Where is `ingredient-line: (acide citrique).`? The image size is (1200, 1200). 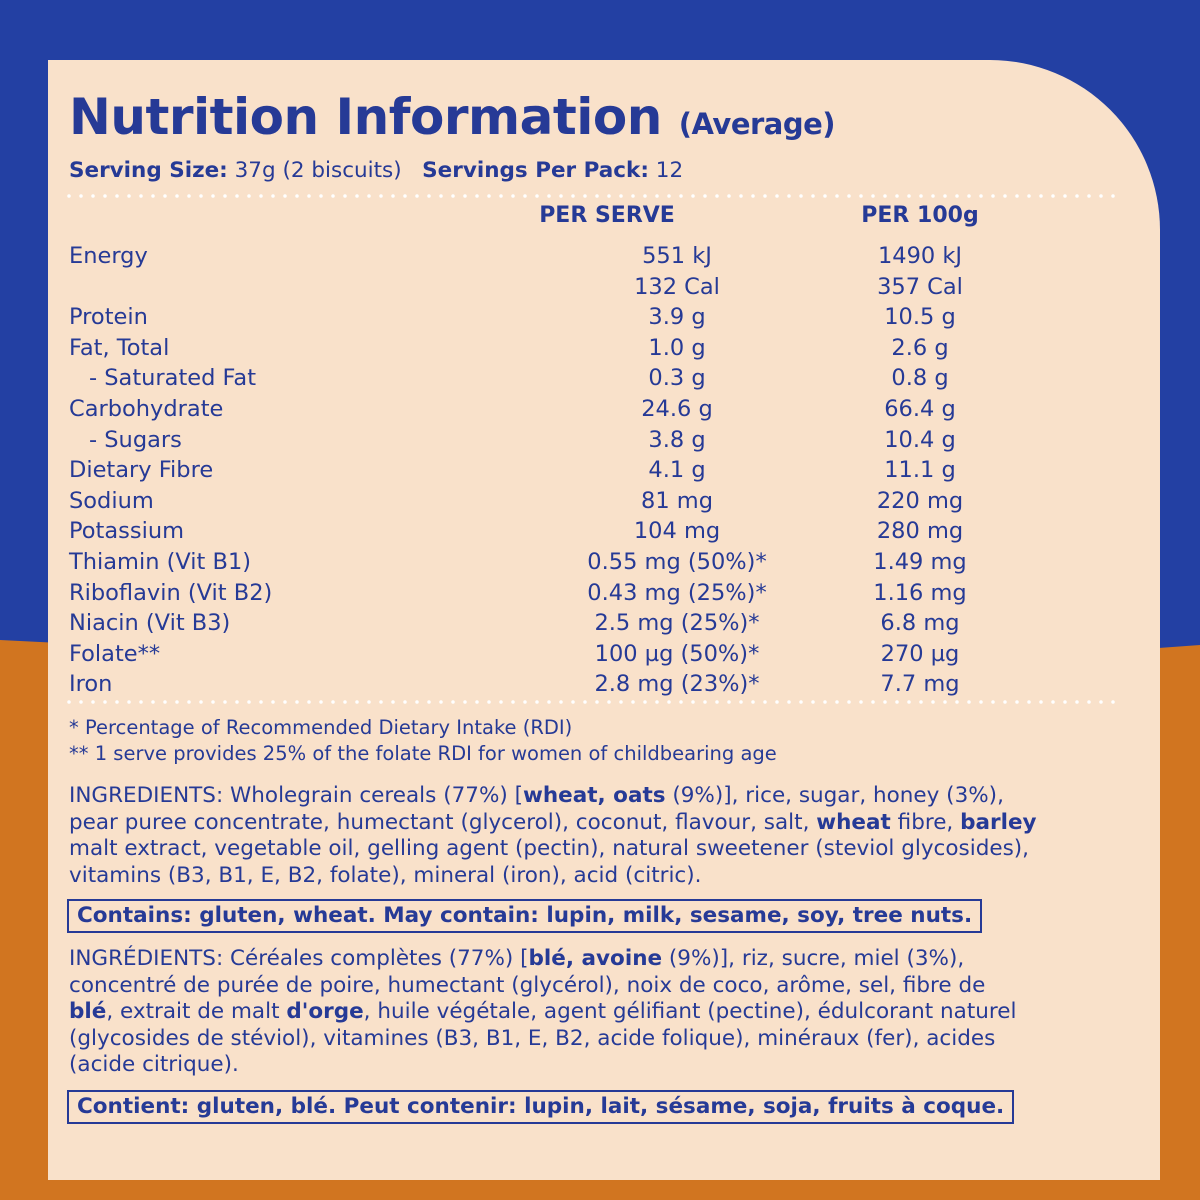 ingredient-line: (acide citrique). is located at coordinates (614, 1065).